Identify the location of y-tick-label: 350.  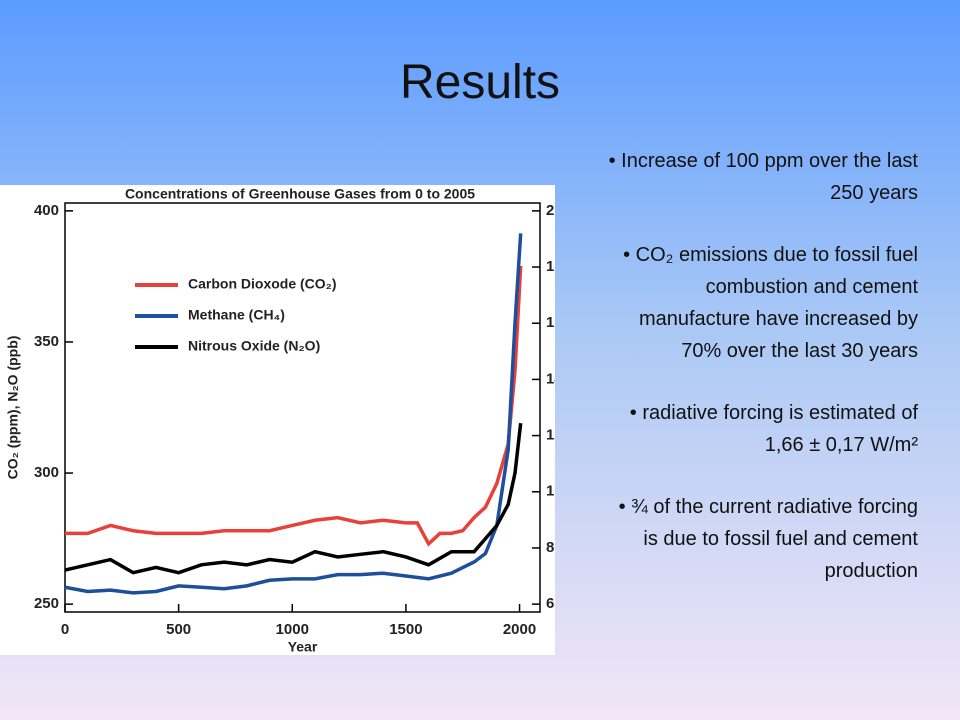
(46, 341).